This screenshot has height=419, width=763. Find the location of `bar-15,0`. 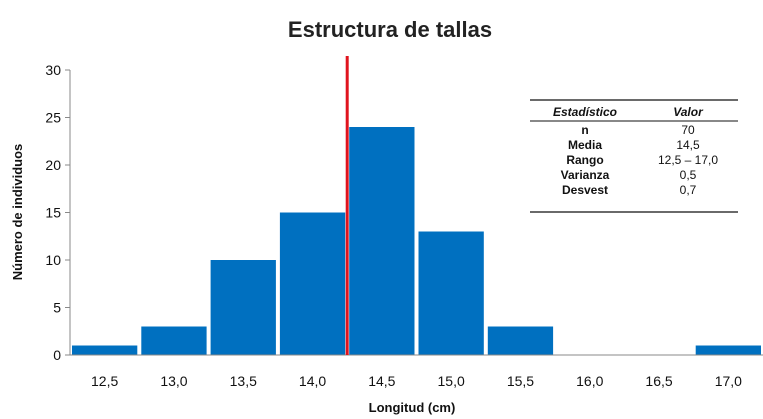

bar-15,0 is located at coordinates (451, 293).